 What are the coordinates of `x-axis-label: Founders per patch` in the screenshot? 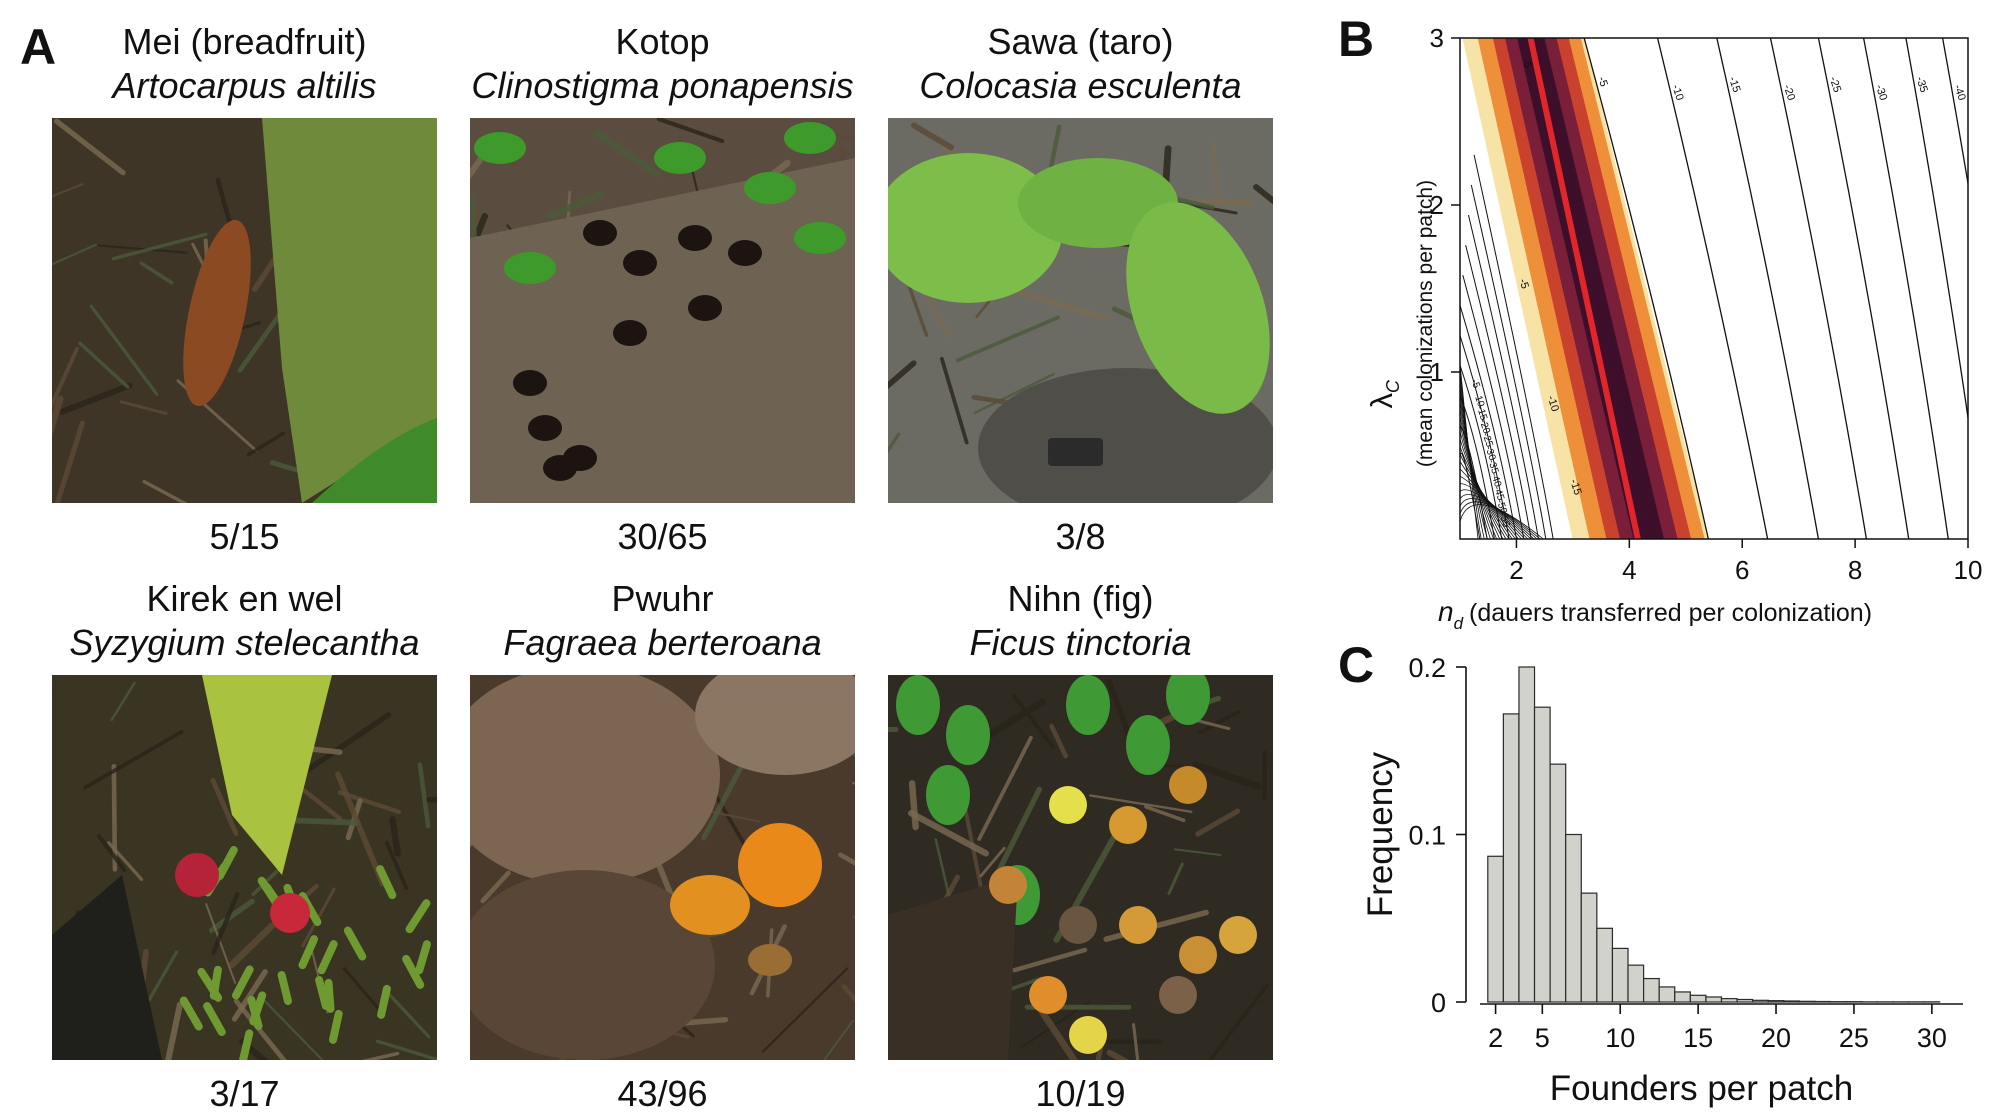 It's located at (1702, 1088).